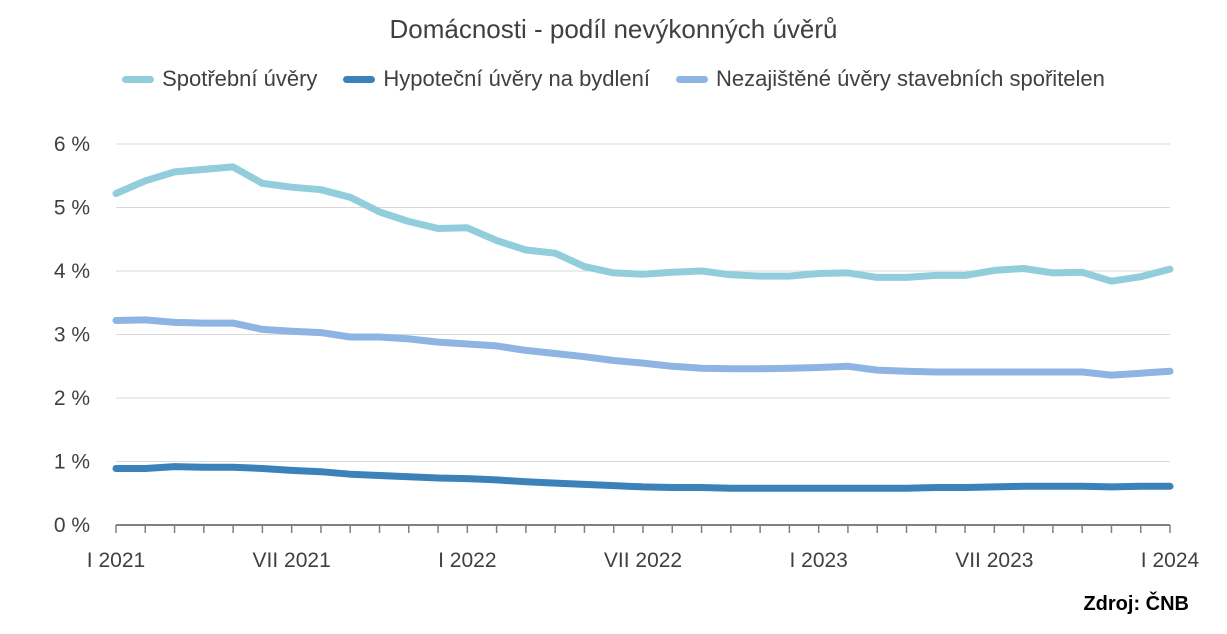 This screenshot has height=634, width=1227. What do you see at coordinates (643, 560) in the screenshot?
I see `x-tick-label: VII 2022` at bounding box center [643, 560].